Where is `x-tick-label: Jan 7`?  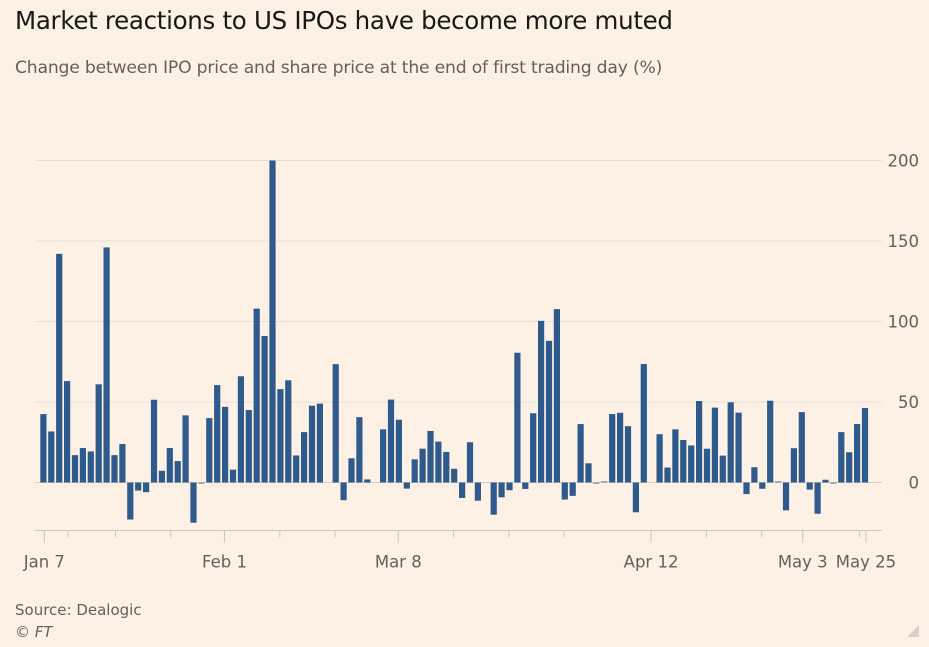
x-tick-label: Jan 7 is located at coordinates (44, 562).